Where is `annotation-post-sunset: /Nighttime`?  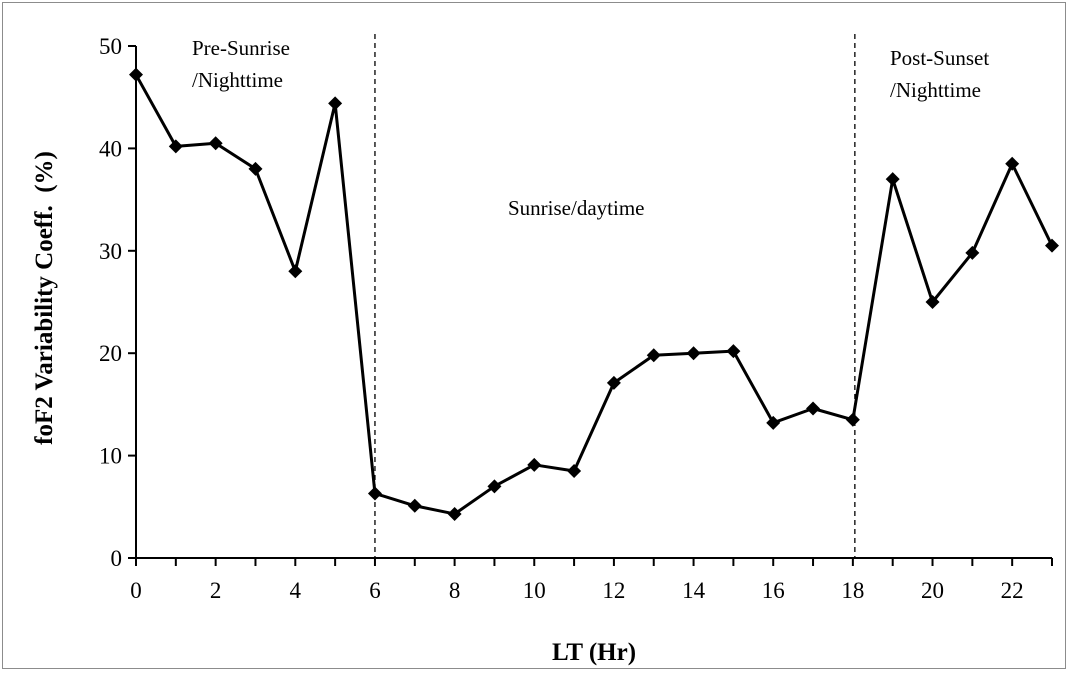
annotation-post-sunset: /Nighttime is located at coordinates (935, 90).